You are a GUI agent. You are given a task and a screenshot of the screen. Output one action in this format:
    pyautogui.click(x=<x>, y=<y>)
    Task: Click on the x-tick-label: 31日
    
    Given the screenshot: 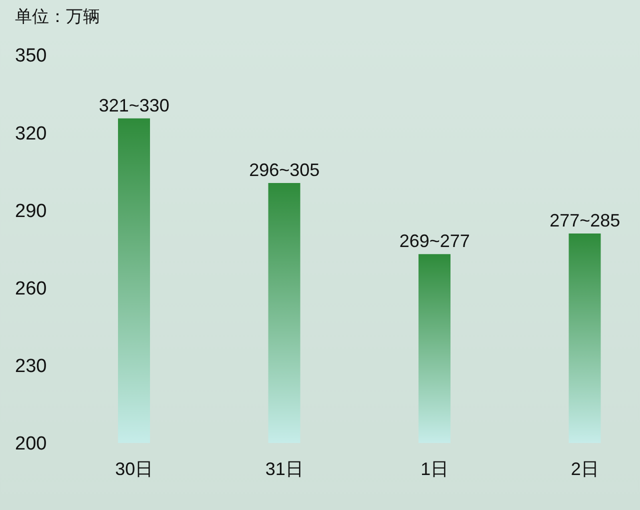 What is the action you would take?
    pyautogui.click(x=284, y=468)
    